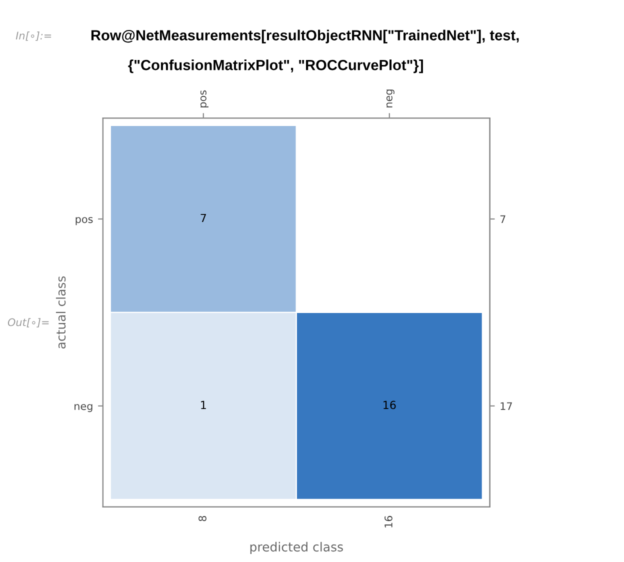  I want to click on data-label: 7, so click(203, 218).